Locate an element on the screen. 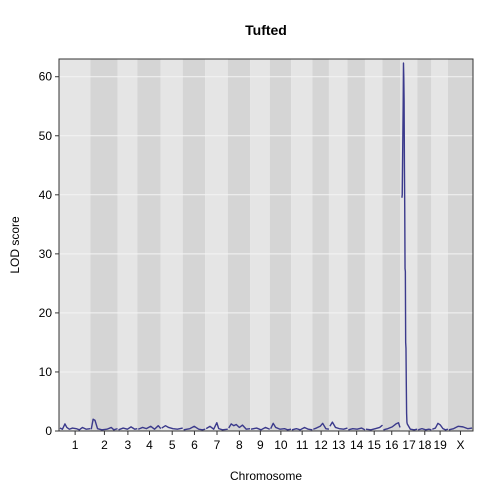 This screenshot has height=504, width=504. x-tick-label-X: X is located at coordinates (460, 445).